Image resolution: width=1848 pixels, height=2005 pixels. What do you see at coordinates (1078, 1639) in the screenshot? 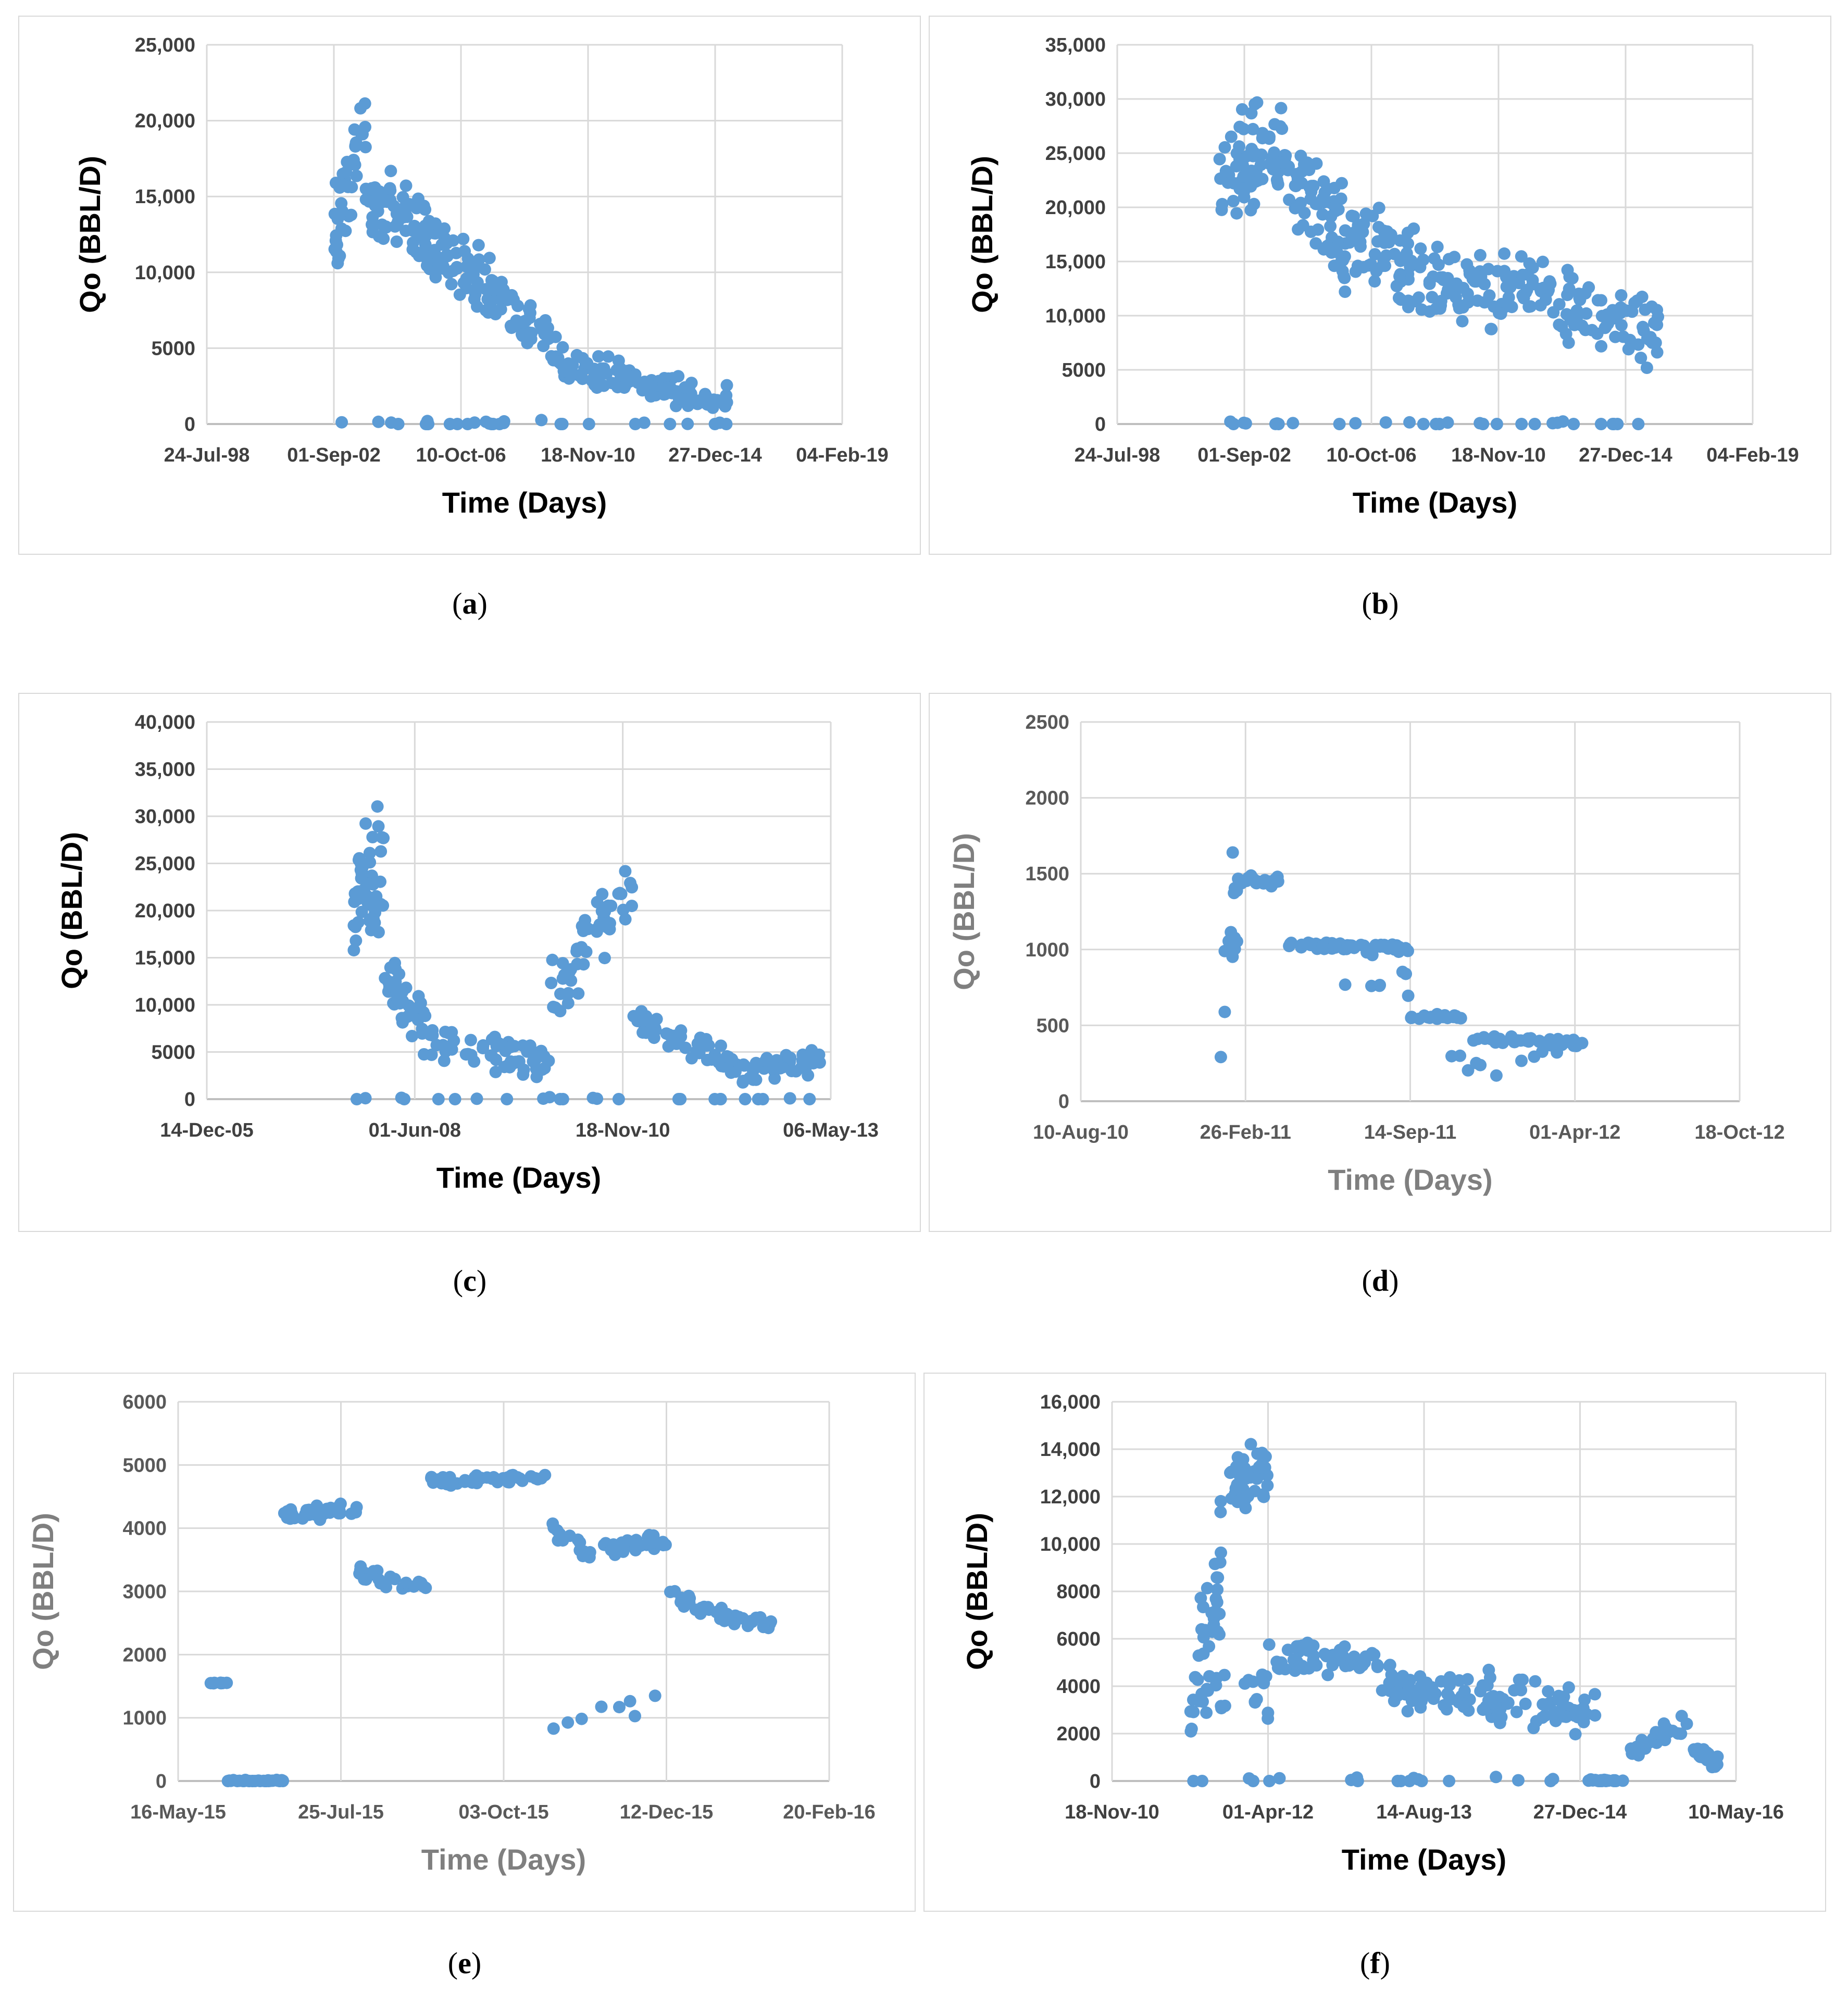
I see `y-tick-label: 6000` at bounding box center [1078, 1639].